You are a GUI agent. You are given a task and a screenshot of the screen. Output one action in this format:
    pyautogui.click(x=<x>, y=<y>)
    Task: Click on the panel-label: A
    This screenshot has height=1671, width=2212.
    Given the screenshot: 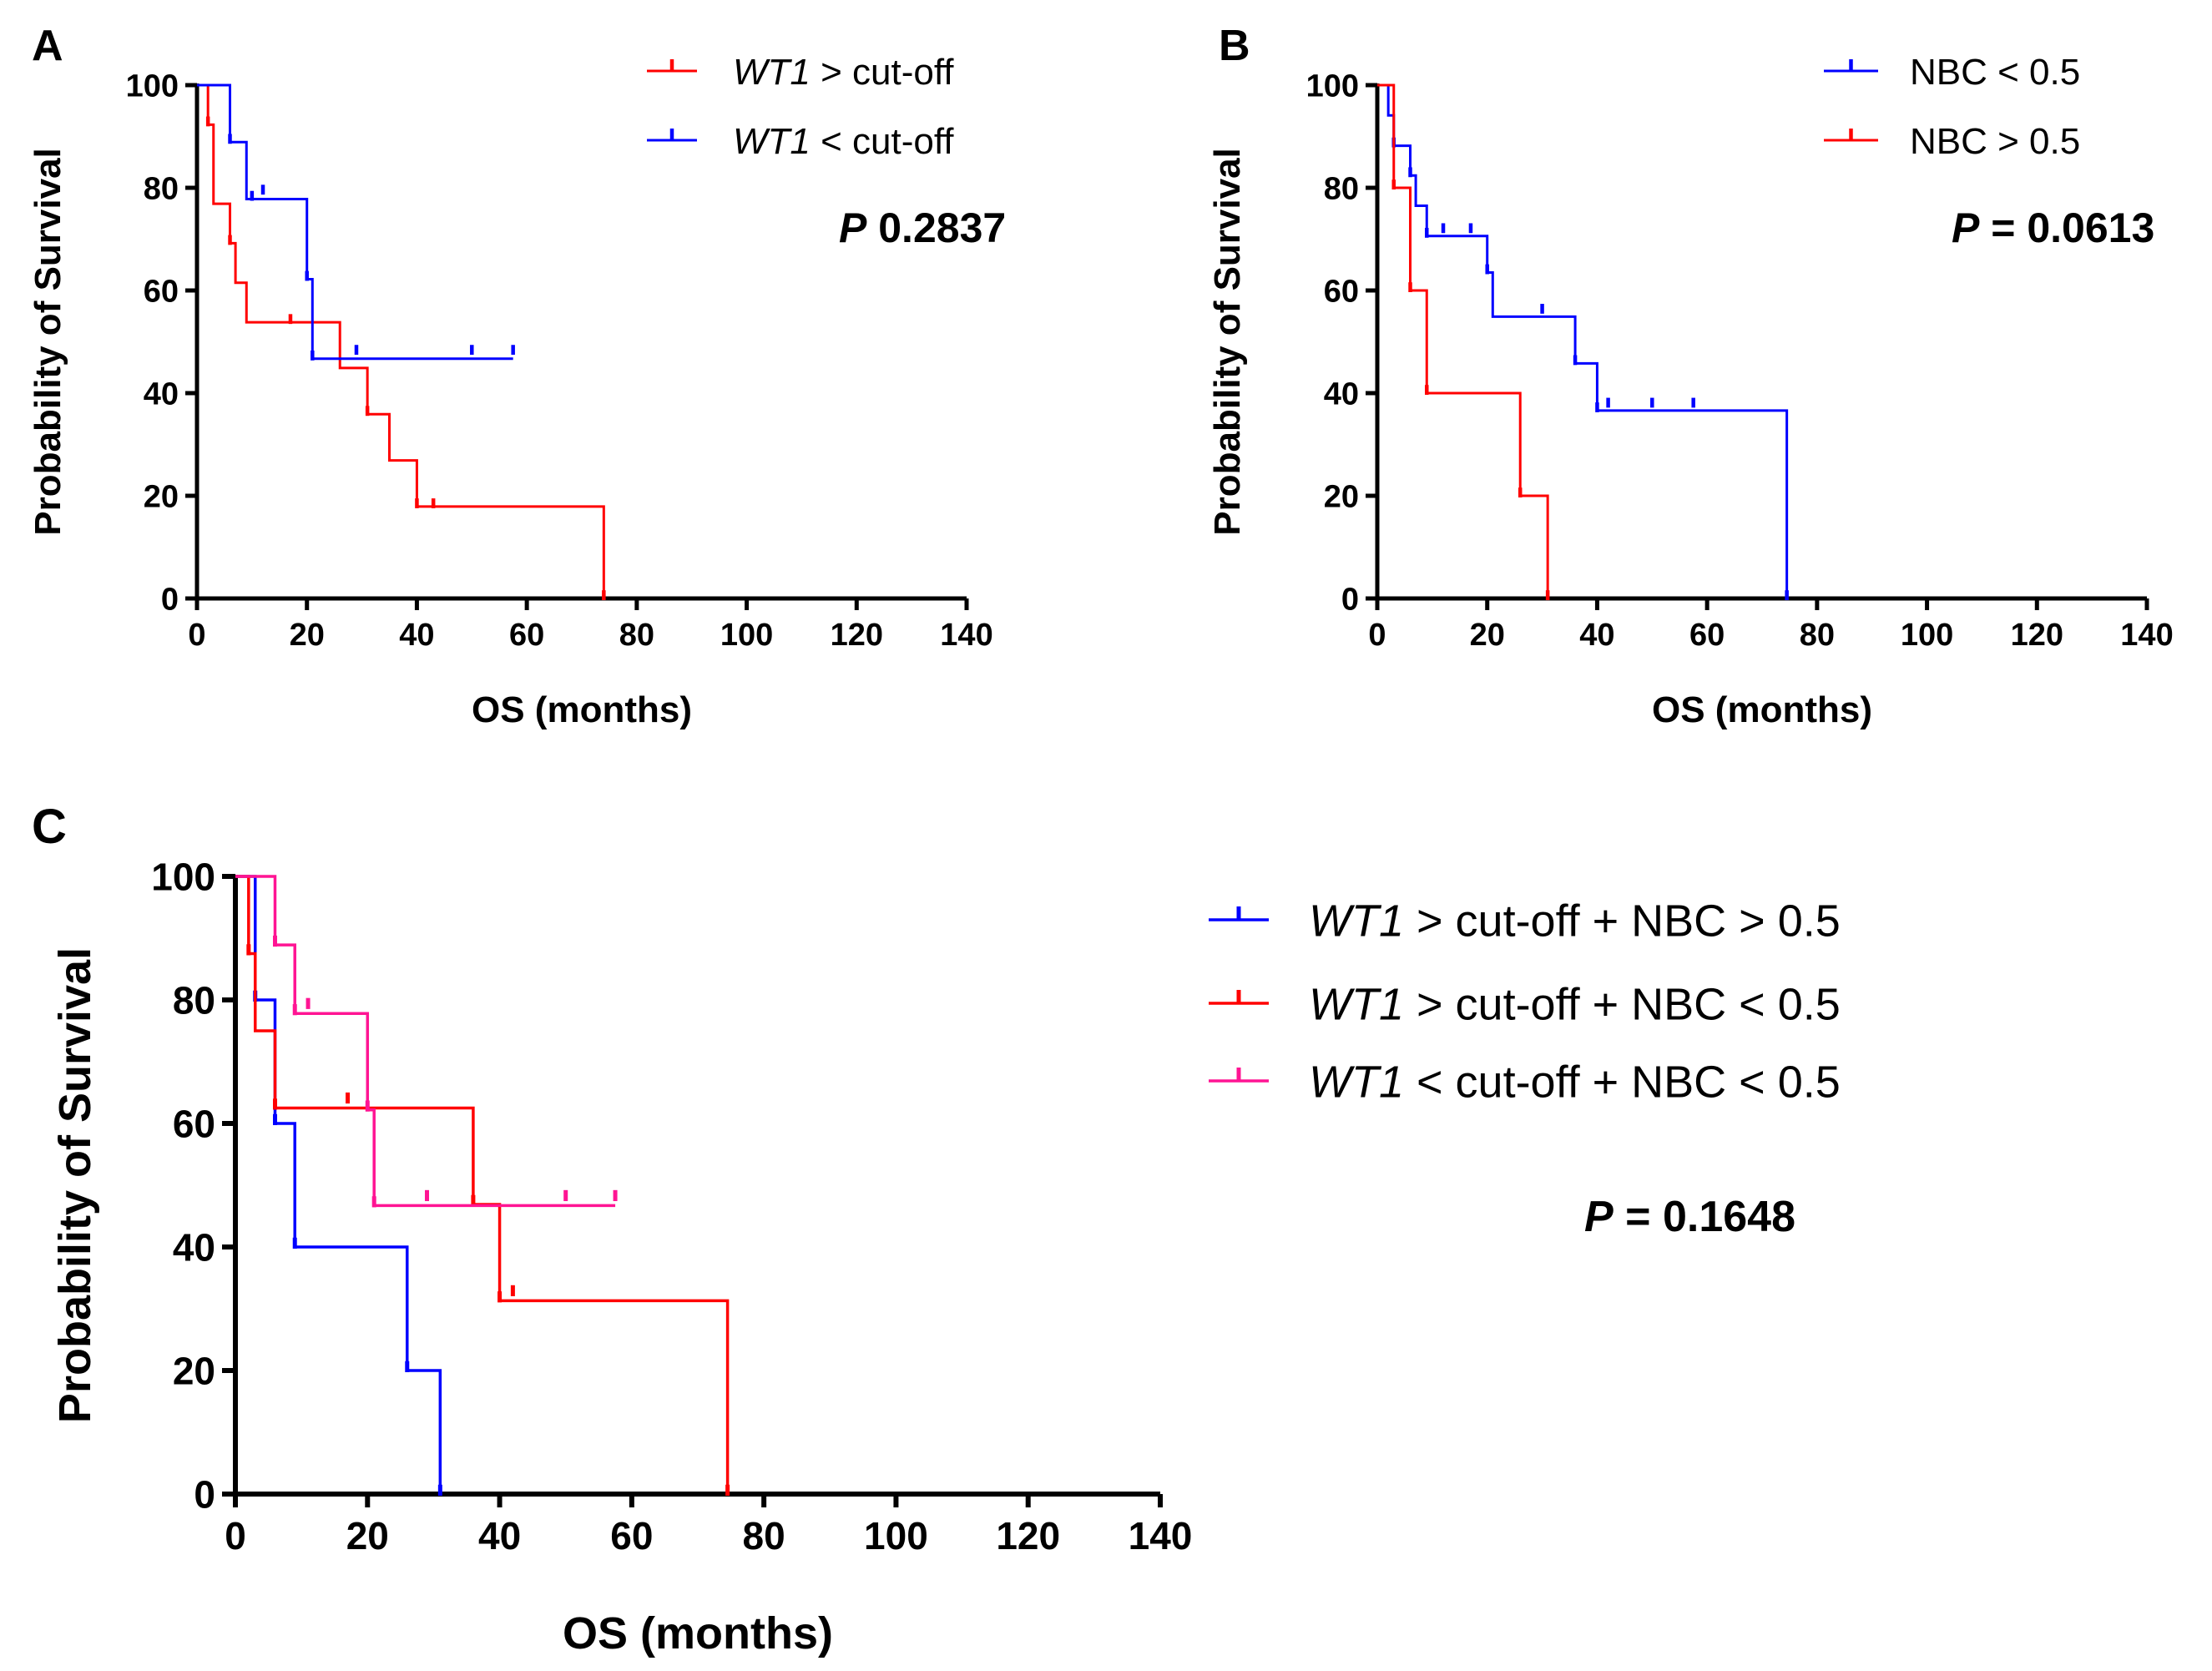 What is the action you would take?
    pyautogui.click(x=47, y=46)
    